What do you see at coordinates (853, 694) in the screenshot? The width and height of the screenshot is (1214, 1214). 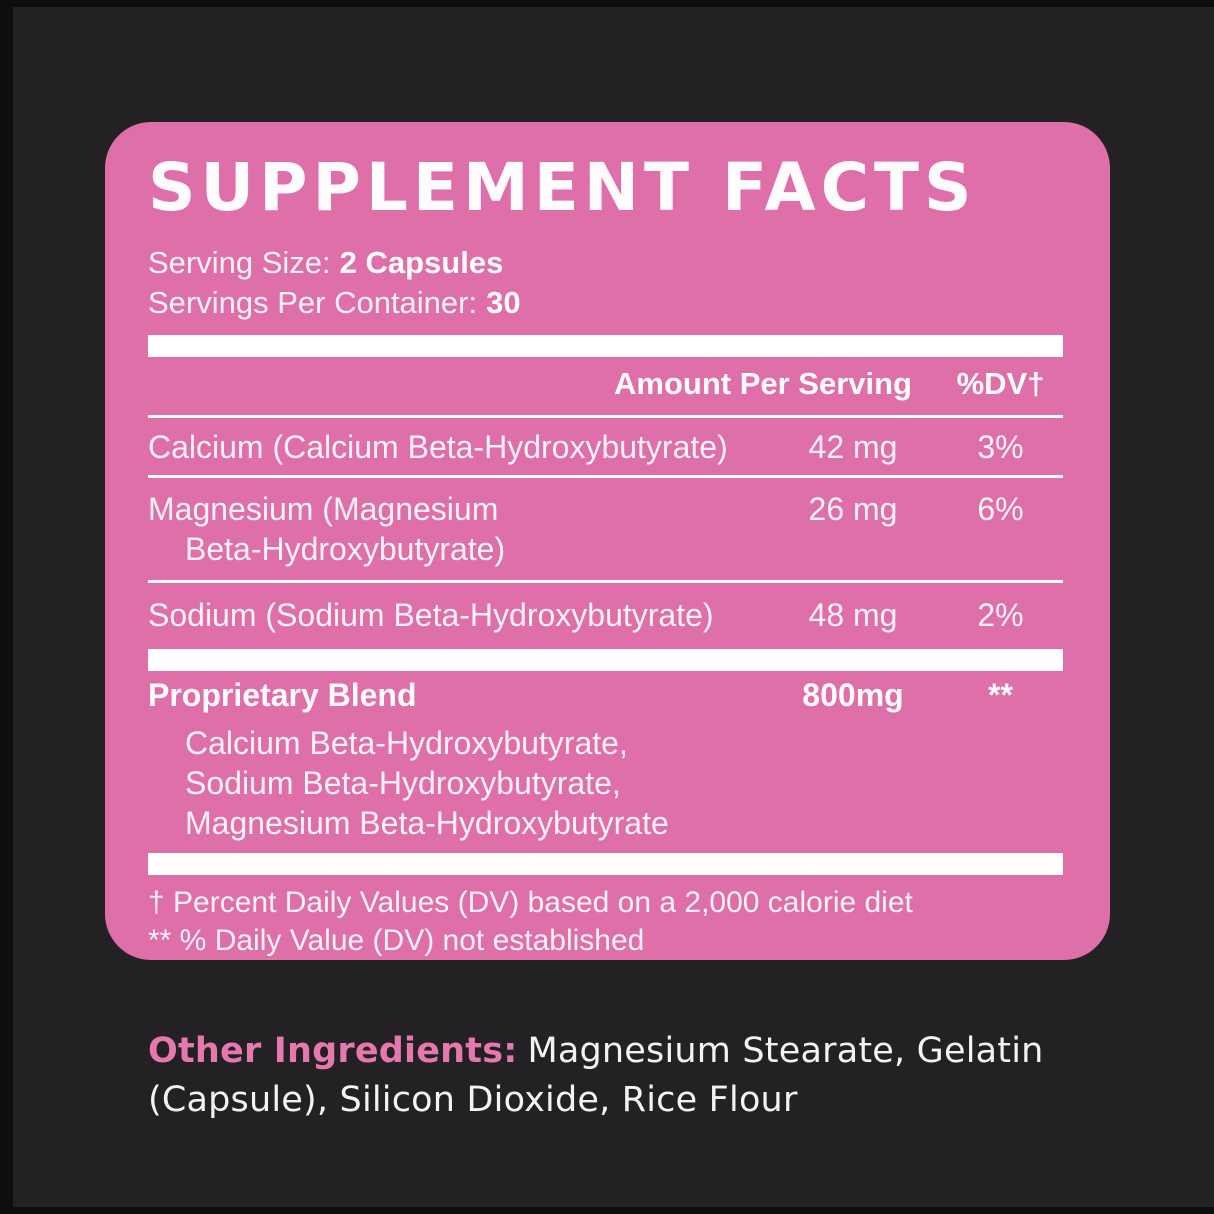 I see `blend-amount: 800mg` at bounding box center [853, 694].